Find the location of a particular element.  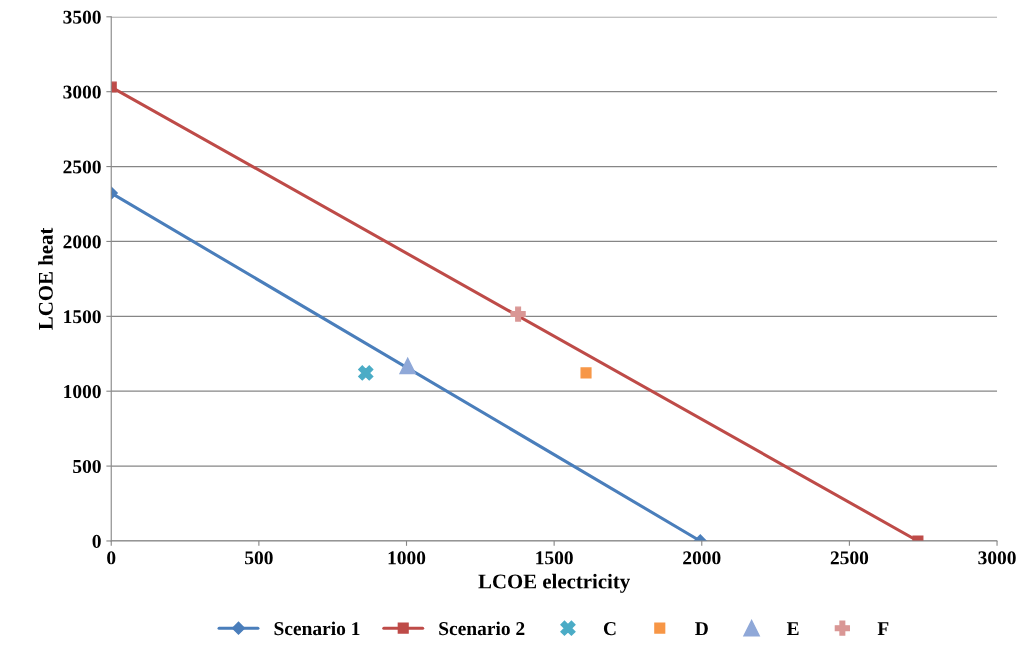

y-tick-label: 2000 is located at coordinates (82, 242).